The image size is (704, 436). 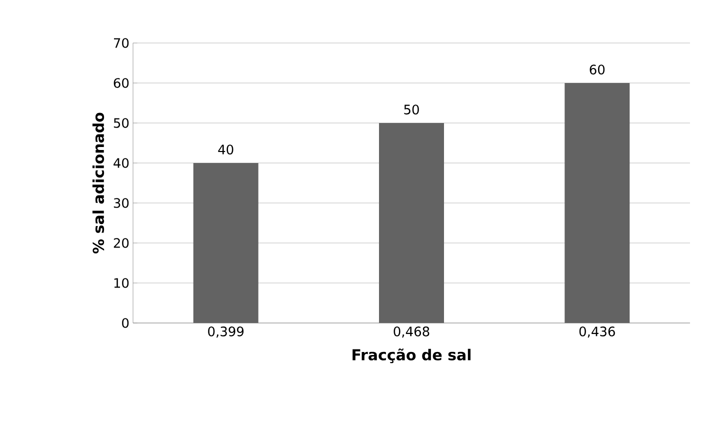 I want to click on data-label: 60, so click(x=597, y=69).